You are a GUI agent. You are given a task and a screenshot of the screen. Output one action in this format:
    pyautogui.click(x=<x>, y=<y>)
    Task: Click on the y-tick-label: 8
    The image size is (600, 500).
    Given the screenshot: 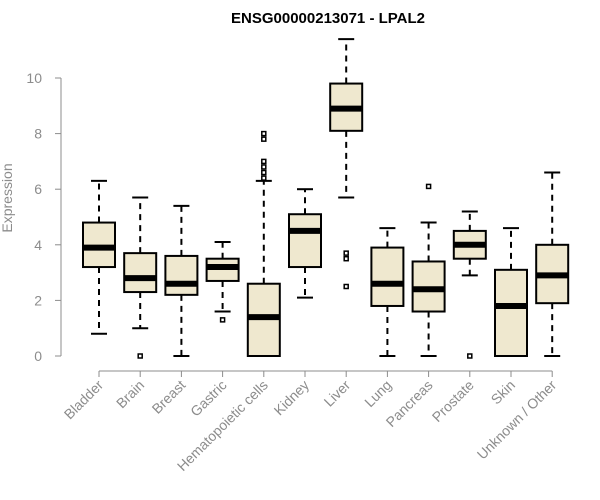 What is the action you would take?
    pyautogui.click(x=38, y=134)
    